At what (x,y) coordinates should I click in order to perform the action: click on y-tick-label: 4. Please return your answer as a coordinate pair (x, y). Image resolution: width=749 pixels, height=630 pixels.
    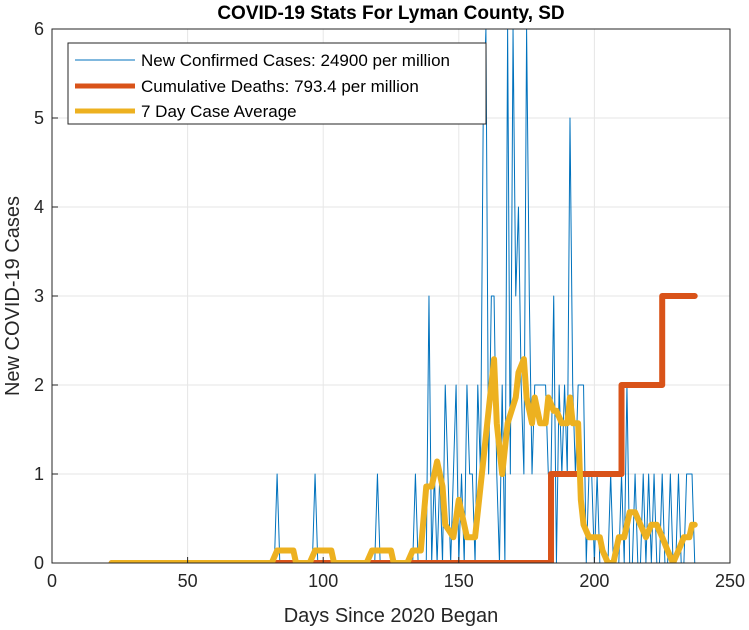
    Looking at the image, I should click on (39, 207).